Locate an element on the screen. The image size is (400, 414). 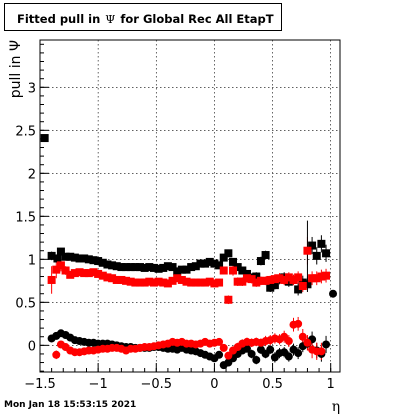
y-tick-label: 0 is located at coordinates (32, 346).